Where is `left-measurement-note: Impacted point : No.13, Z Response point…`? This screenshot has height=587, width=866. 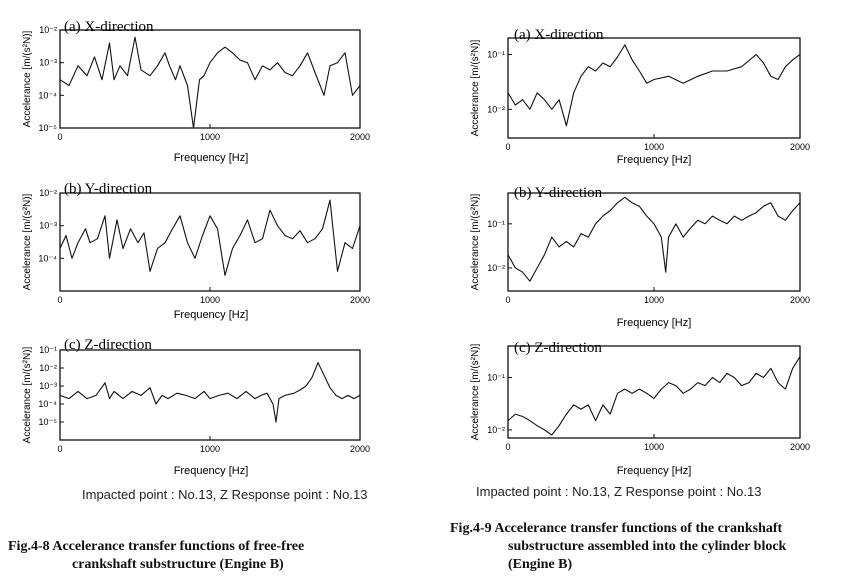 left-measurement-note: Impacted point : No.13, Z Response point… is located at coordinates (225, 494).